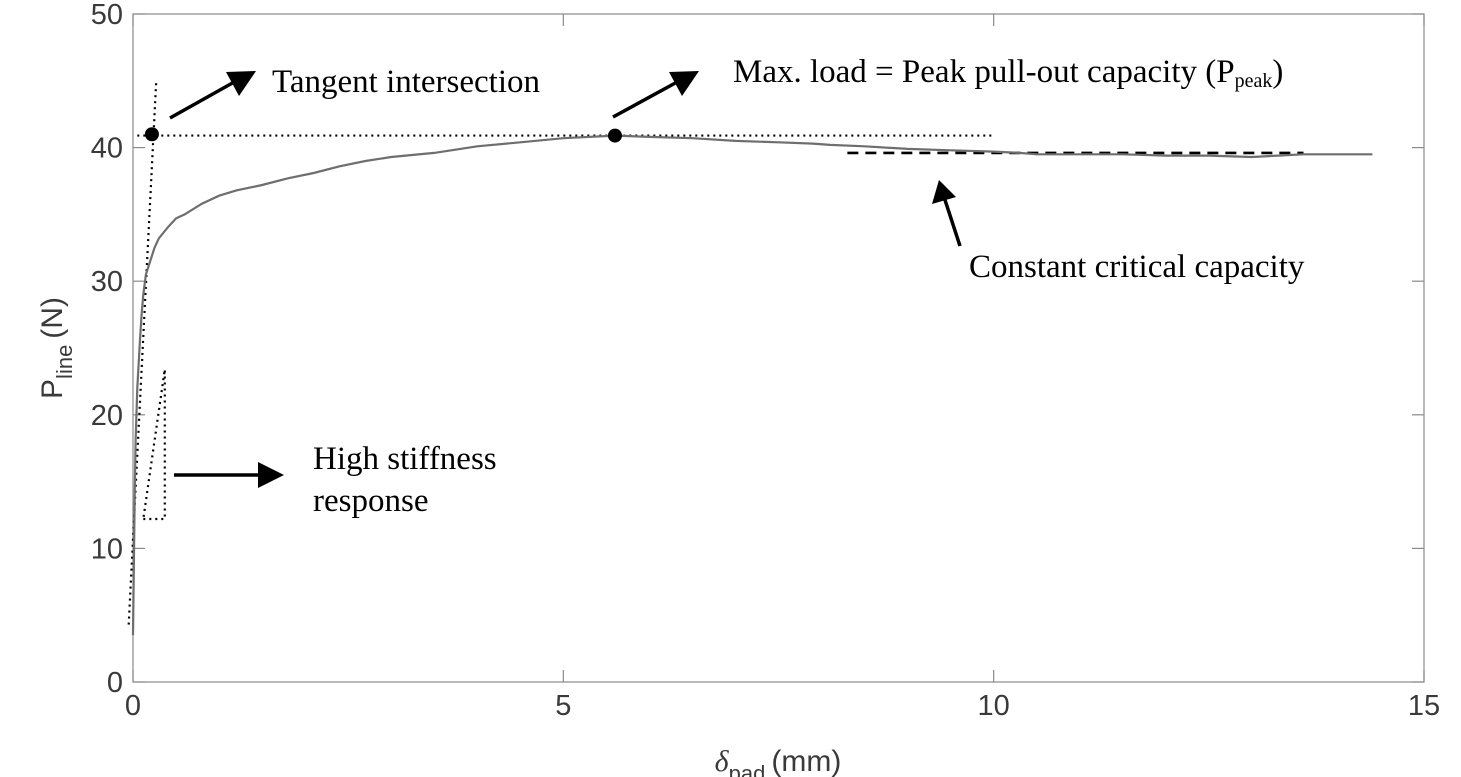  I want to click on y-axis-title: Pline (N), so click(56, 348).